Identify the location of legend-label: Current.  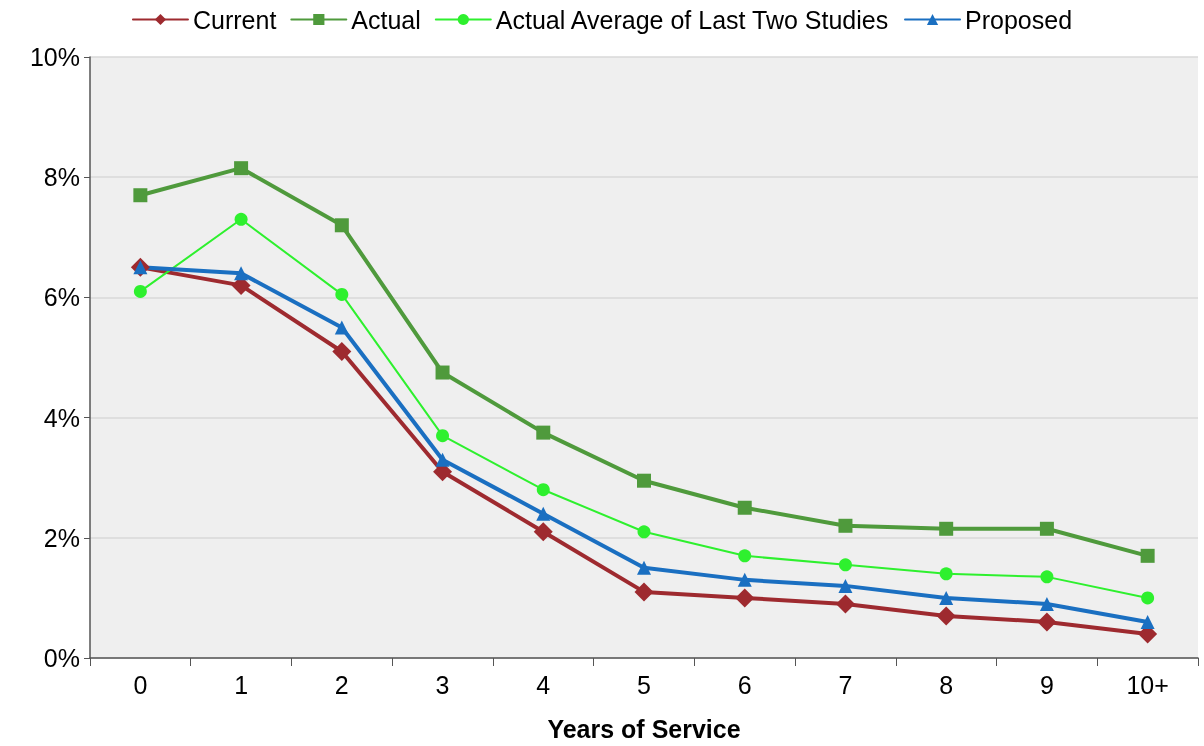
(234, 19).